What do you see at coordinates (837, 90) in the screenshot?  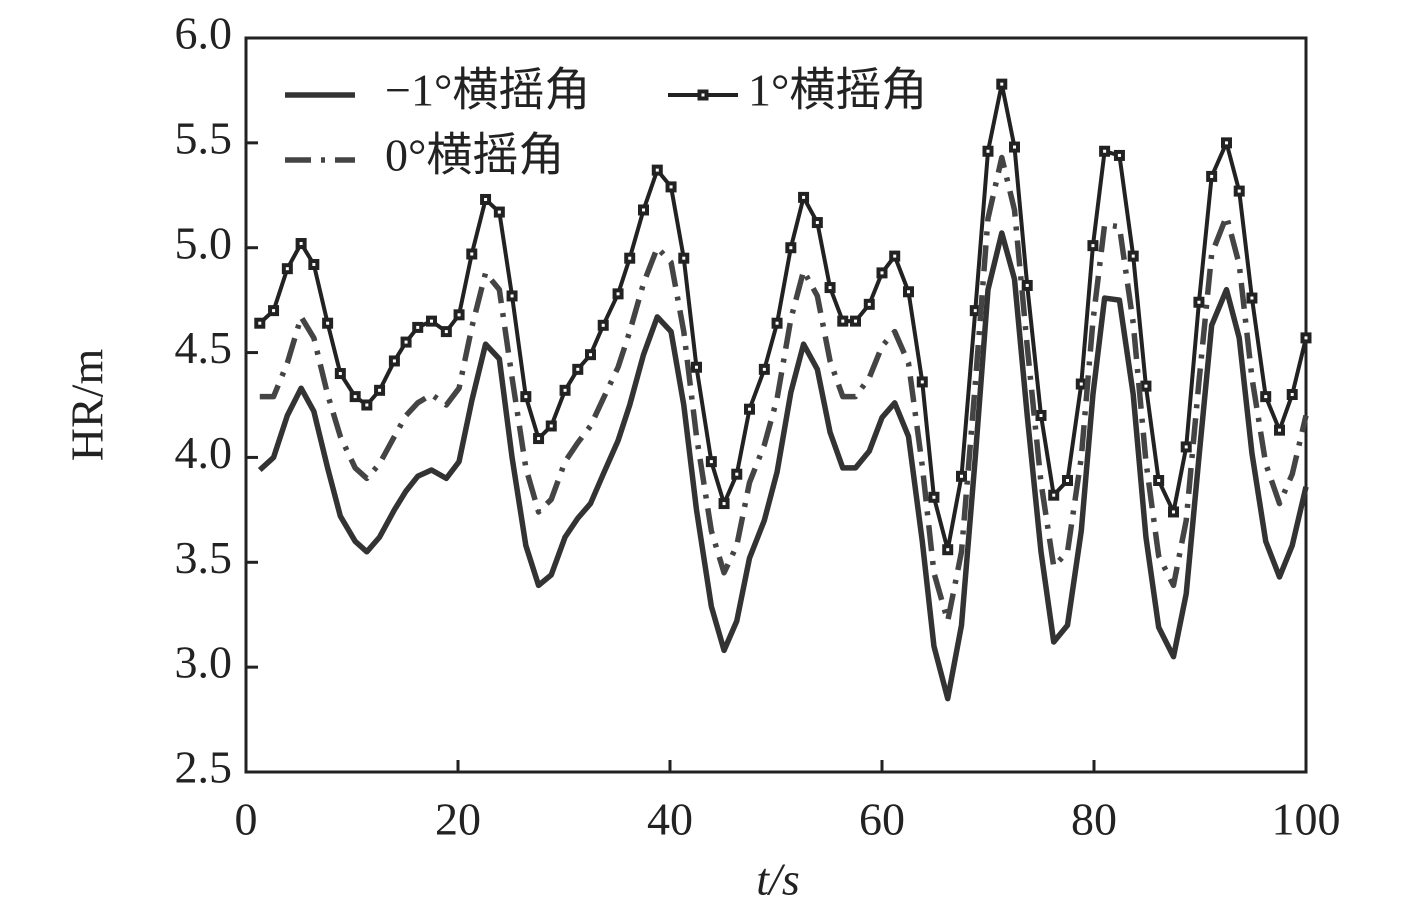 I see `legend-label: 1°横摇角` at bounding box center [837, 90].